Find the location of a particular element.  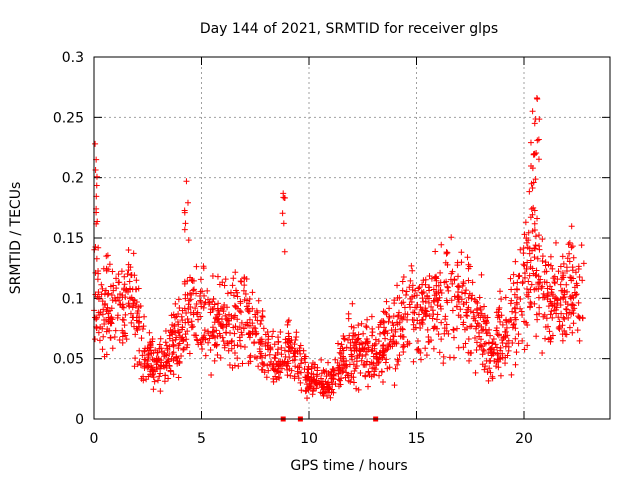

y-tick-label: 0 is located at coordinates (79, 420).